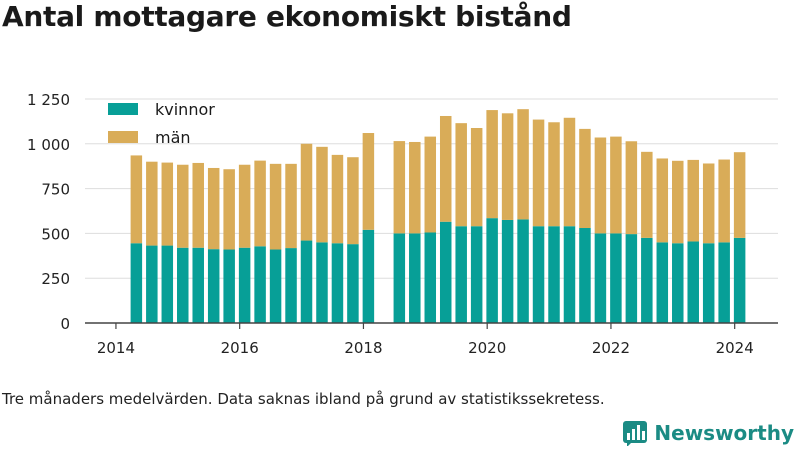  What do you see at coordinates (123, 137) in the screenshot?
I see `legend-swatch-man` at bounding box center [123, 137].